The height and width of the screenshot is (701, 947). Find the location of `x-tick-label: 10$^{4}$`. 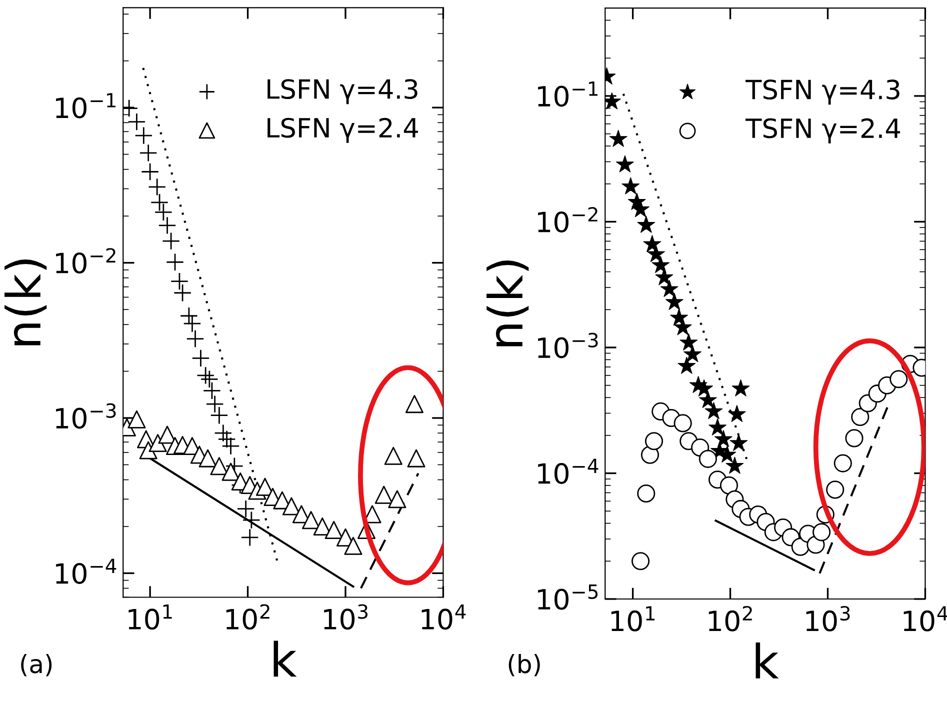

x-tick-label: 10$^{4}$ is located at coordinates (444, 617).